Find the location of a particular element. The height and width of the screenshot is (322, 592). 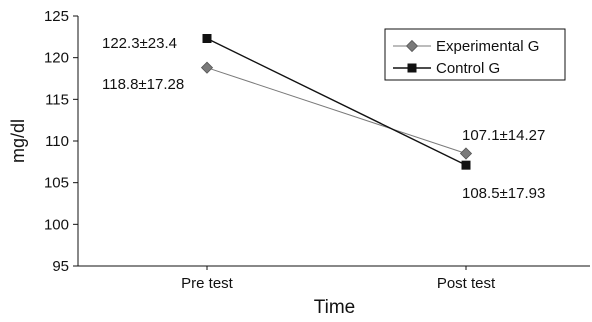

x-axis-label: Time is located at coordinates (335, 307).